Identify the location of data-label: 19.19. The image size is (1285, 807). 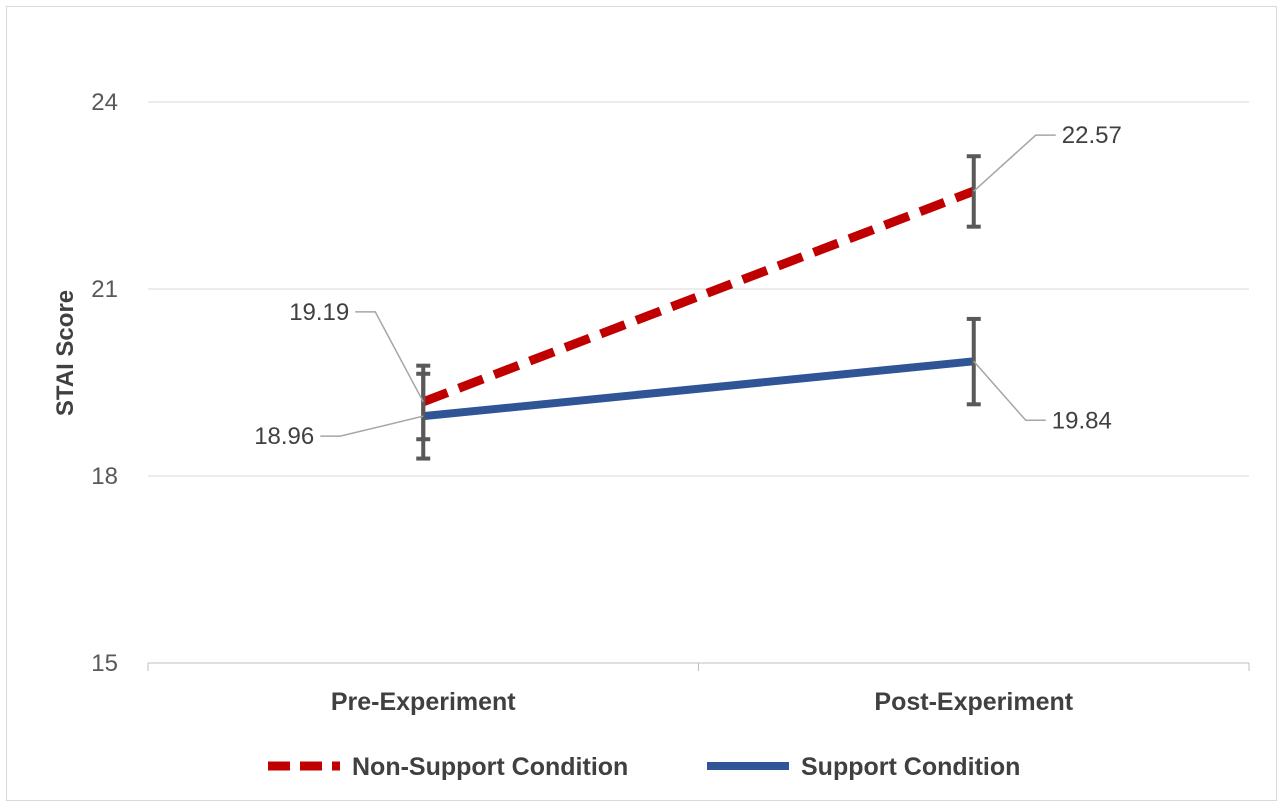
(319, 312).